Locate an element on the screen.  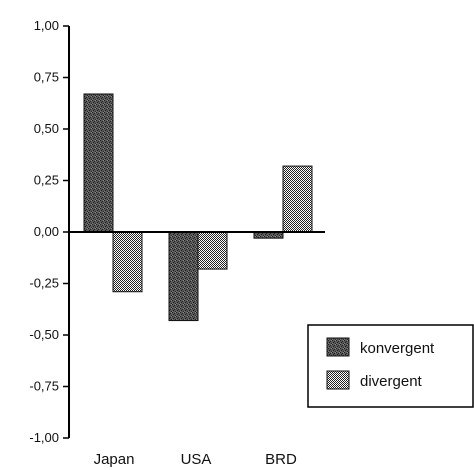
y-tick-label: 0,50 is located at coordinates (46, 128).